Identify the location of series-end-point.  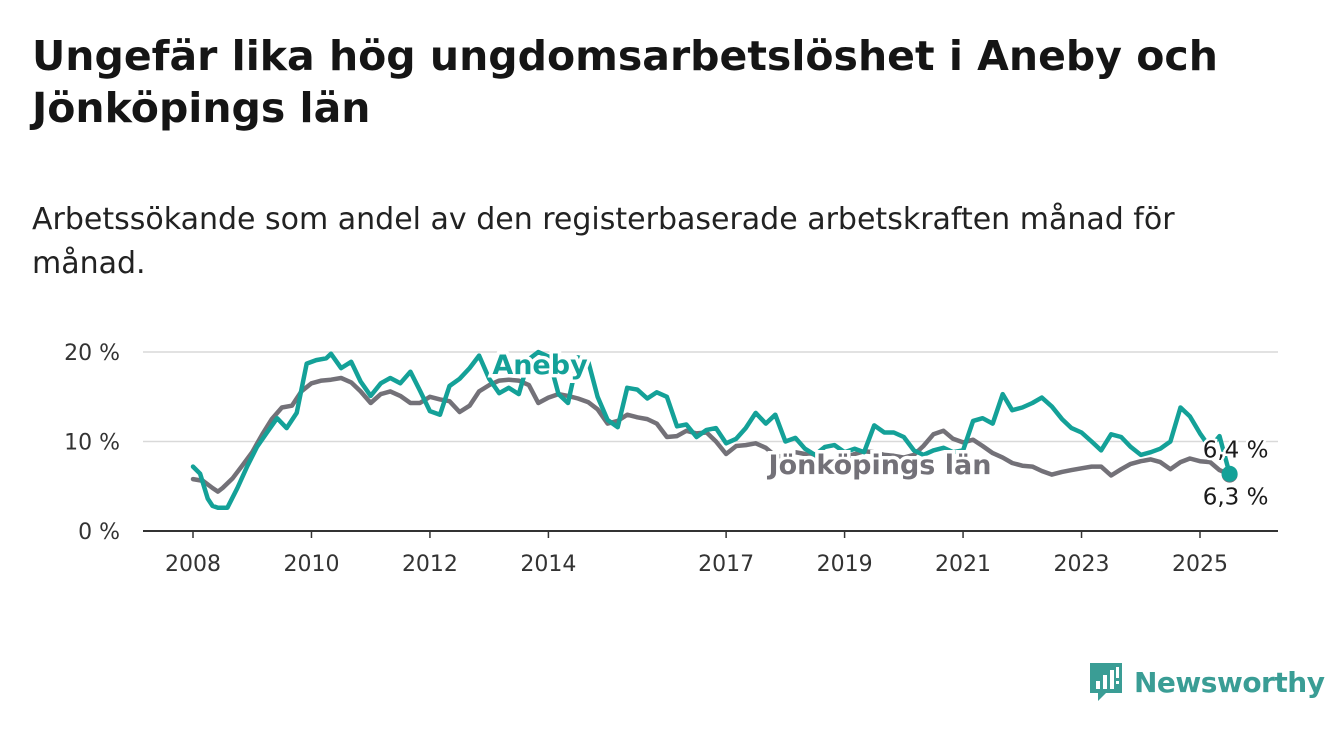
(1229, 473).